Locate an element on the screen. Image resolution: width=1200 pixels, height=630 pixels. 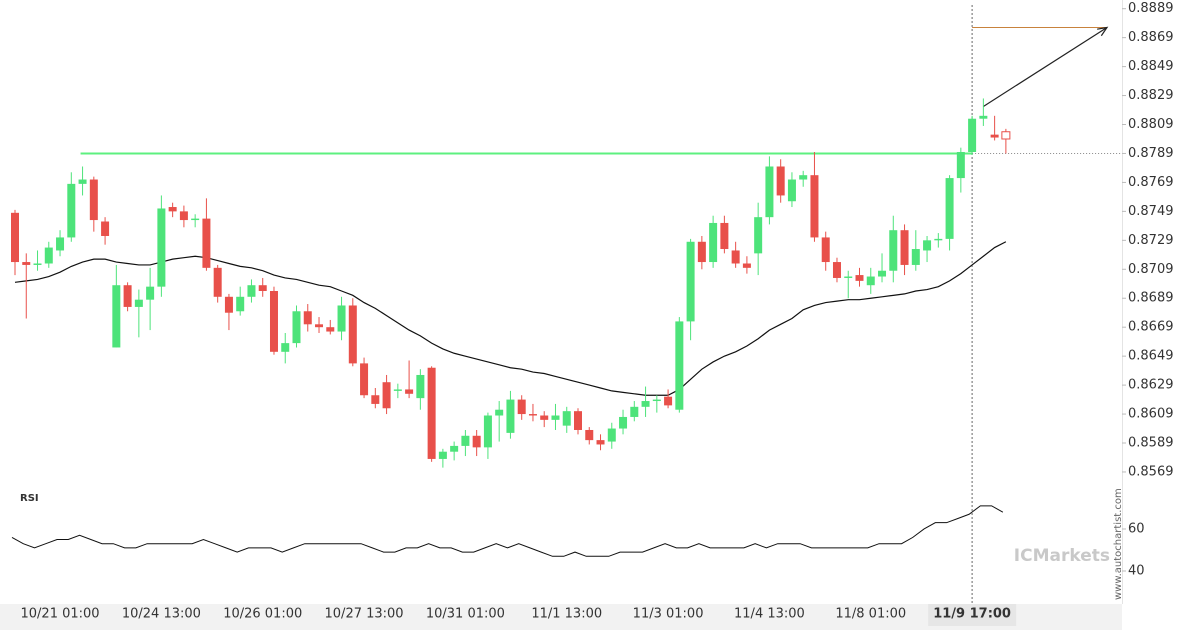
x-tick-label: 11/4 13:00 is located at coordinates (769, 614).